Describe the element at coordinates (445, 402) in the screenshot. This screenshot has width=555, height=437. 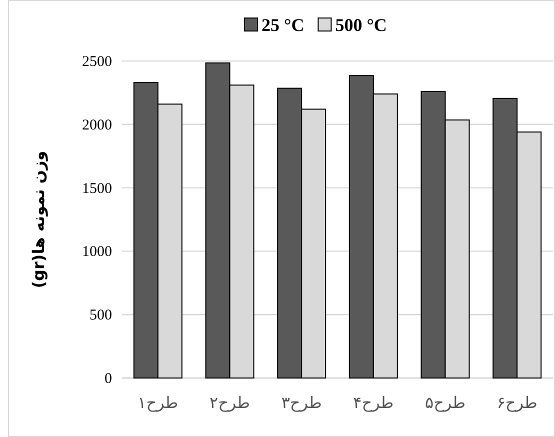
I see `x-tick-label: طرح۵` at that location.